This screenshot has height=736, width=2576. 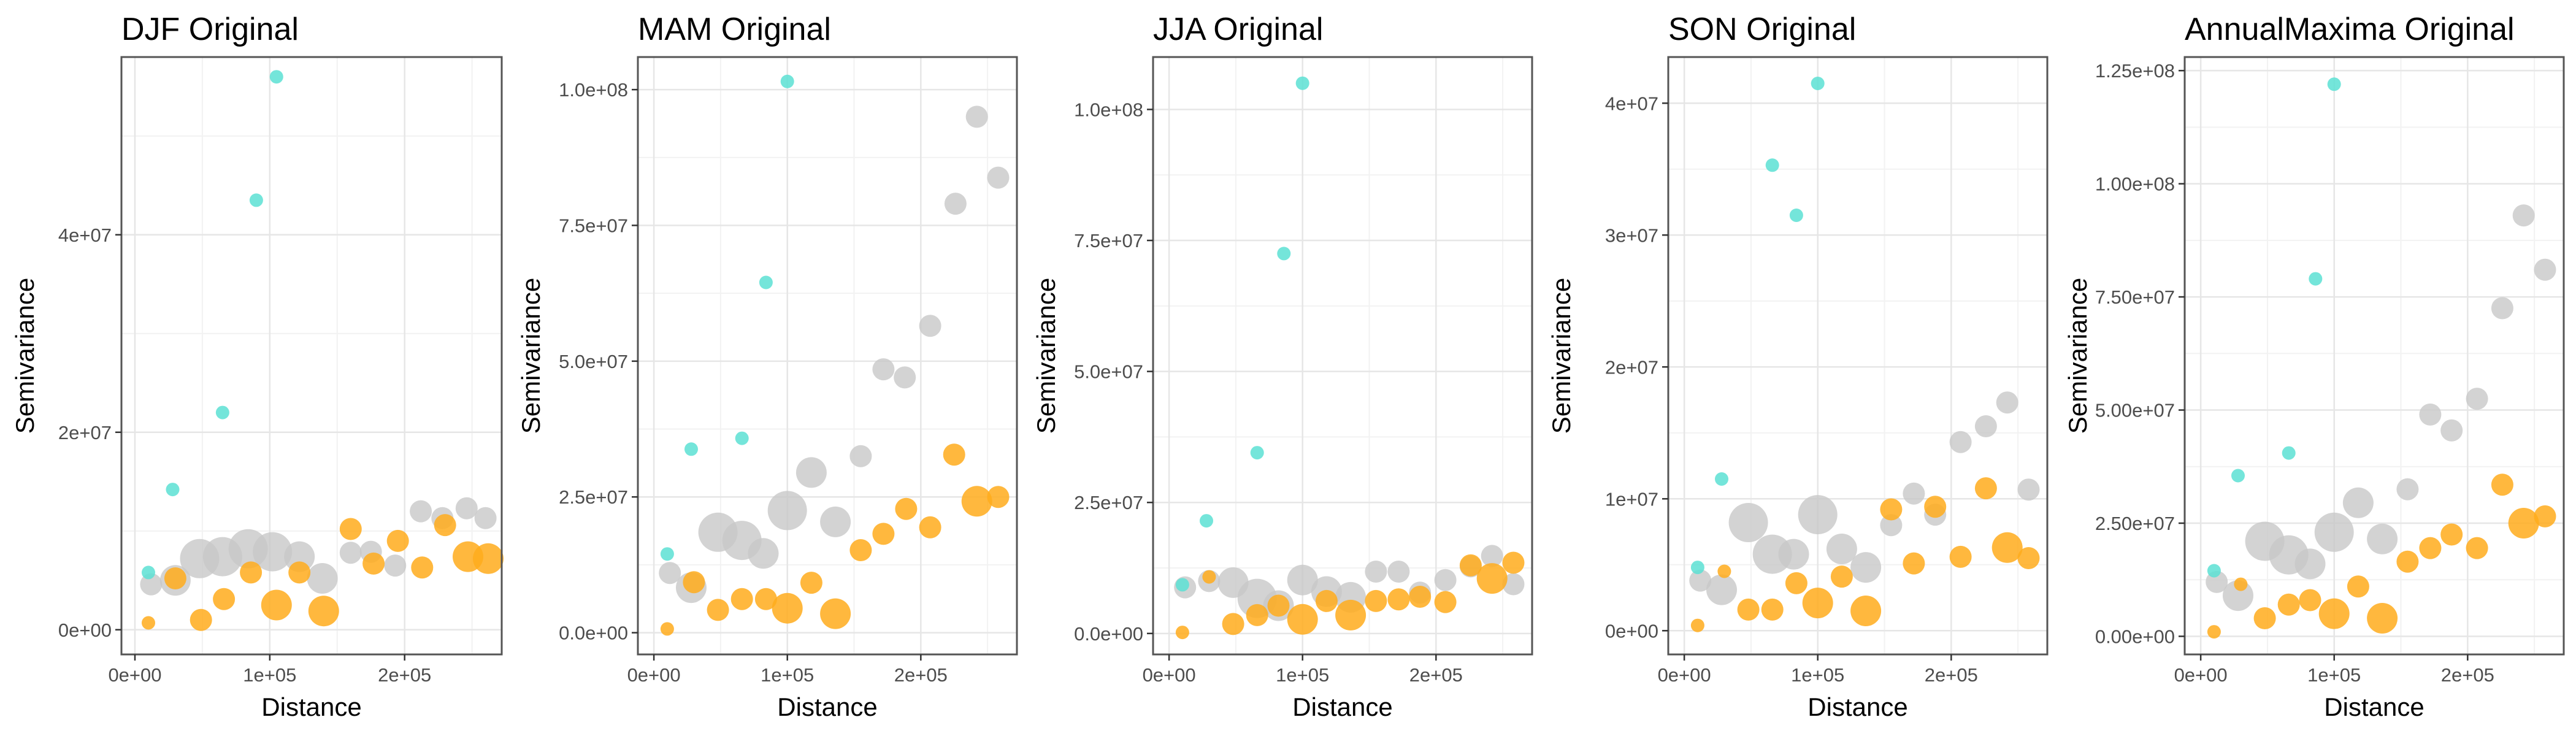 What do you see at coordinates (593, 633) in the screenshot?
I see `y-tick-label: 0.0e+00` at bounding box center [593, 633].